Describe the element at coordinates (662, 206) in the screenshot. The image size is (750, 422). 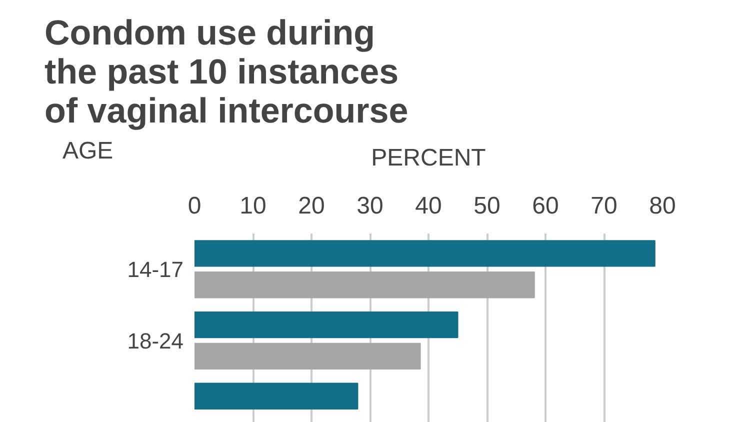
I see `x-tick-label: 80` at that location.